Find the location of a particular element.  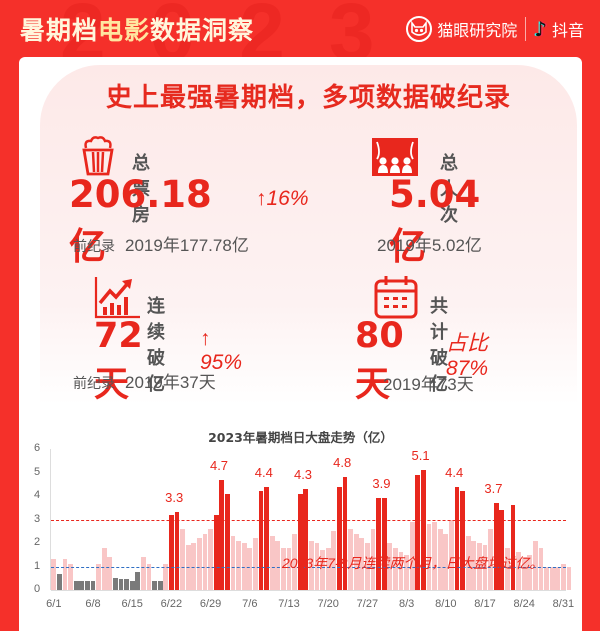

y-tick-label: 2 is located at coordinates (37, 542).